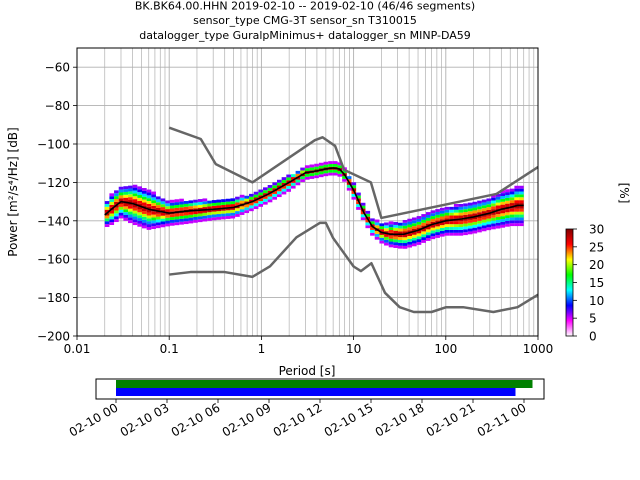  I want to click on low-noise-model-line, so click(354, 267).